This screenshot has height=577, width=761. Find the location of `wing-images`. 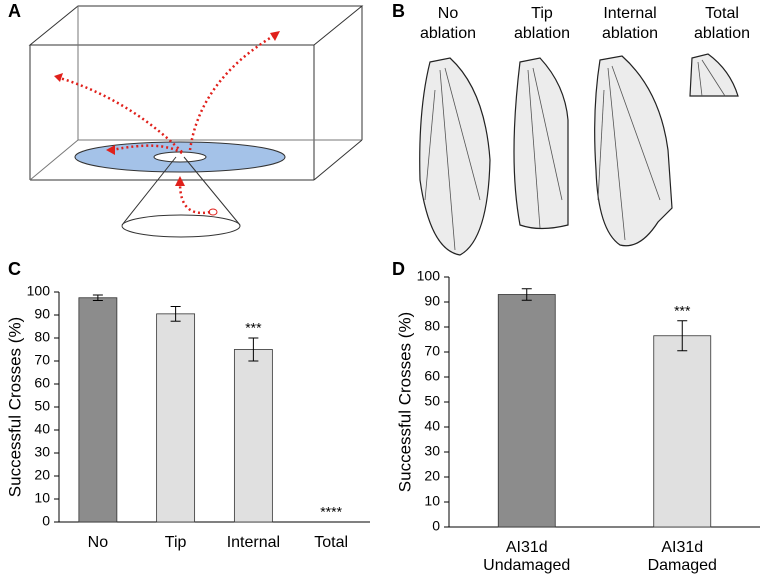

wing-images is located at coordinates (579, 154).